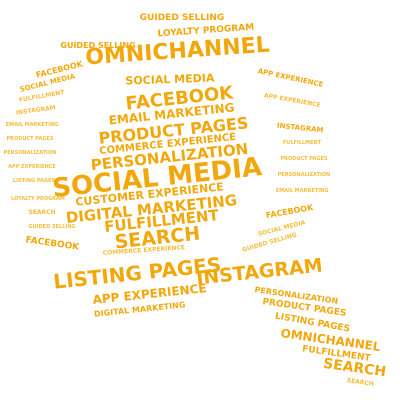  Describe the element at coordinates (290, 211) in the screenshot. I see `word-facebook-ring-right: FACEBOOK` at that location.